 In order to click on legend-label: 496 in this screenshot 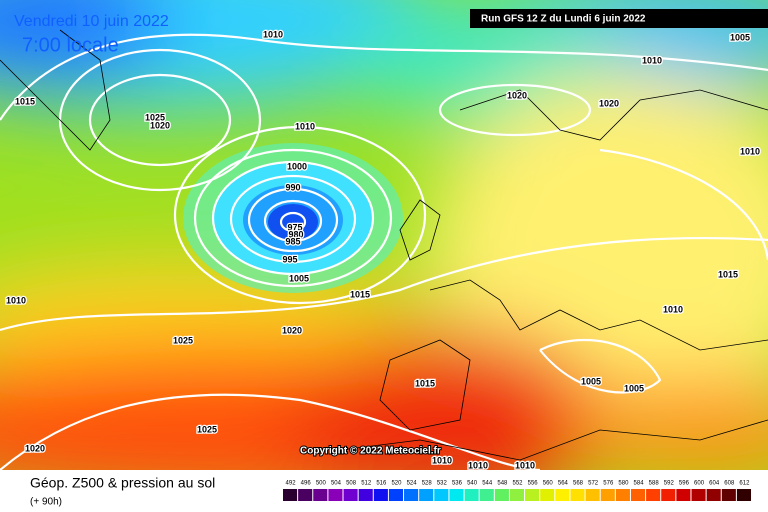, I will do `click(306, 484)`.